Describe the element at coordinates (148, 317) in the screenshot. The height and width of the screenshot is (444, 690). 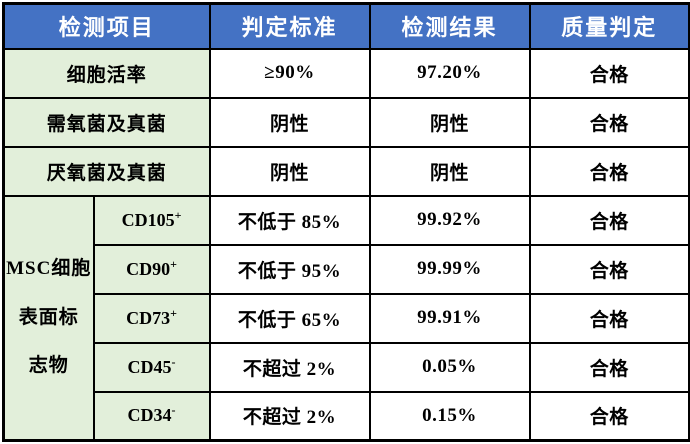
I see `marker-text: CD73` at that location.